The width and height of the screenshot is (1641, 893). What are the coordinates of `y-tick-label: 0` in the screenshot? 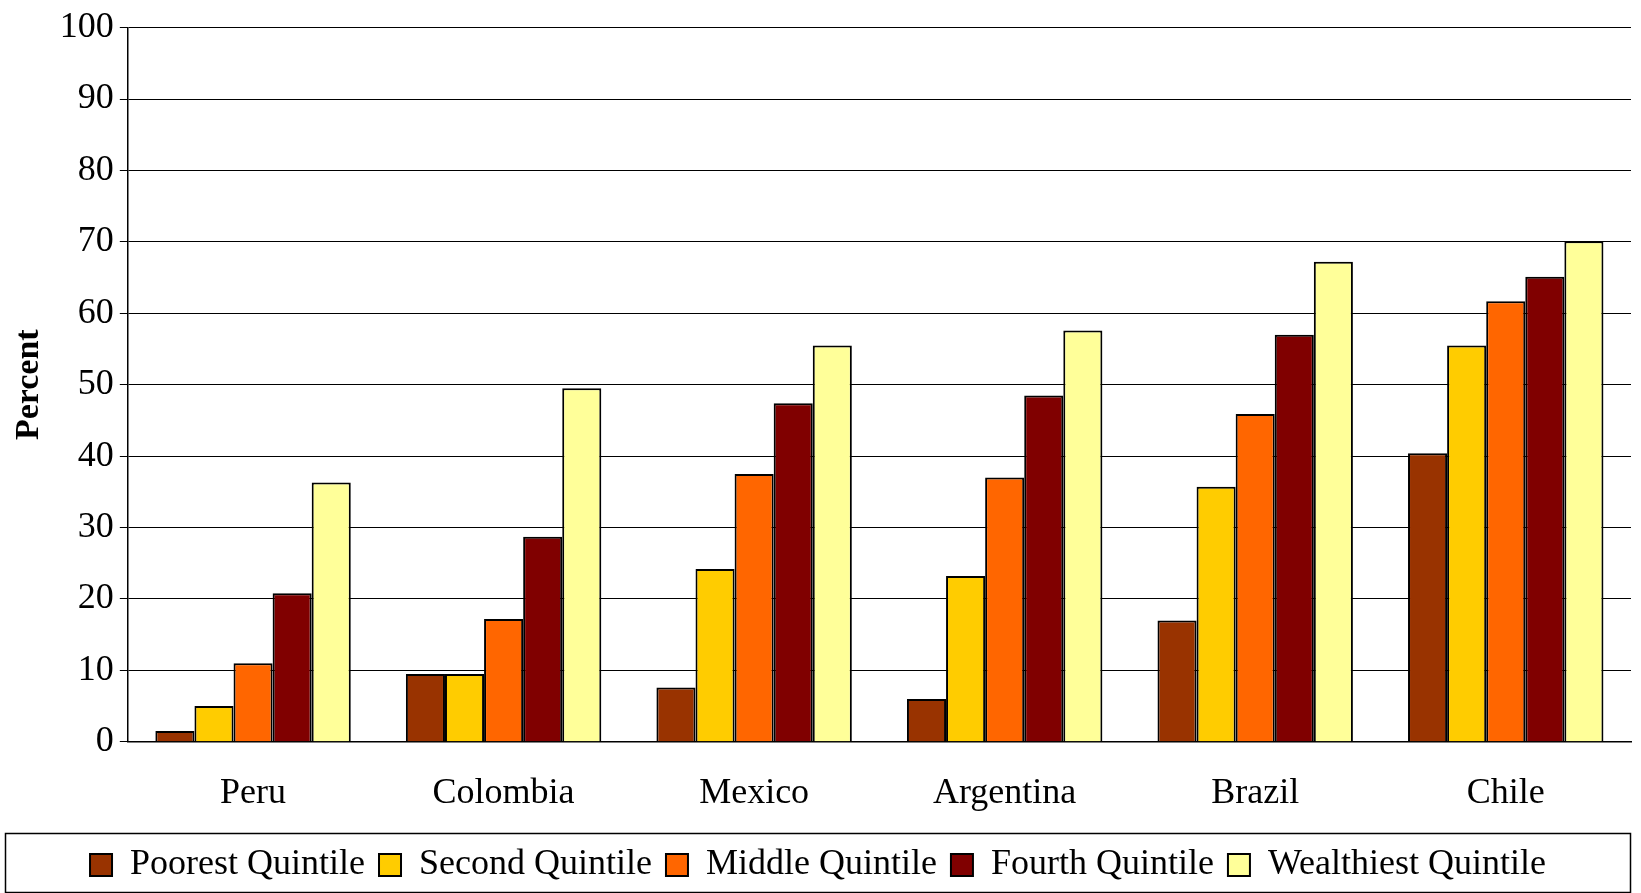 It's located at (104, 739).